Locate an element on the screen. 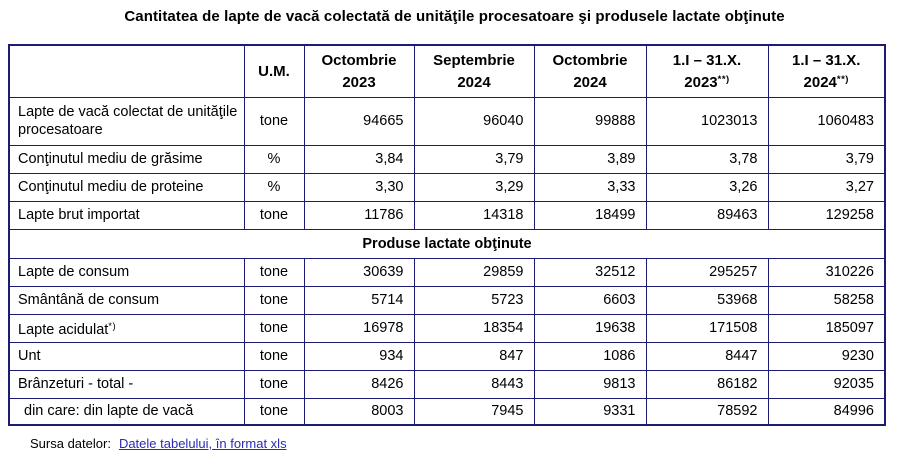 This screenshot has width=909, height=451. col-header-sep-2024: Septembrie 2024 is located at coordinates (474, 71).